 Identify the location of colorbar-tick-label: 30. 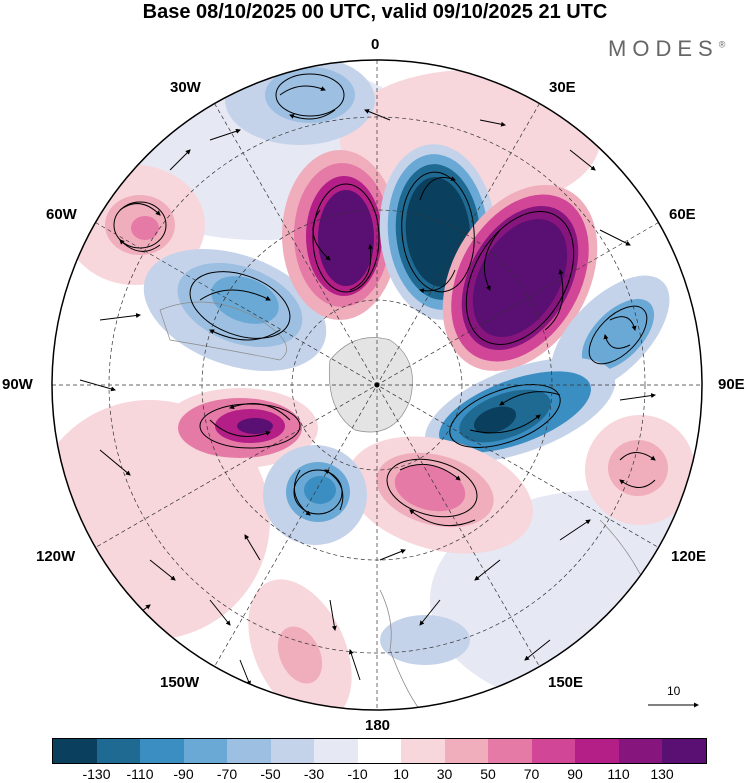
(444, 774).